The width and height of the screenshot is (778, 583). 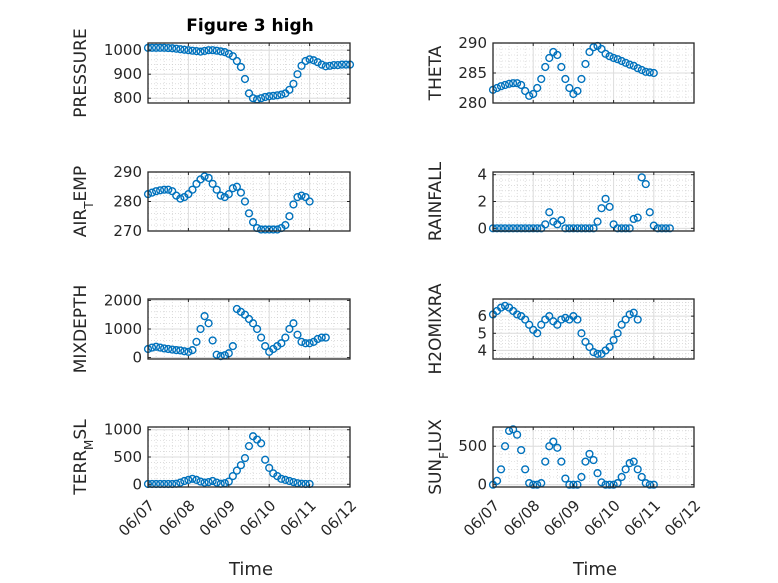 What do you see at coordinates (436, 435) in the screenshot?
I see `panel-8-ylabel-part: LUX` at bounding box center [436, 435].